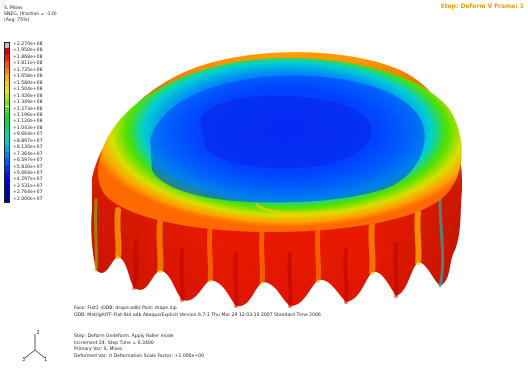 The width and height of the screenshot is (528, 370). Describe the element at coordinates (98, 350) in the screenshot. I see `primary-var-line: Primary Var: S, Mises` at that location.